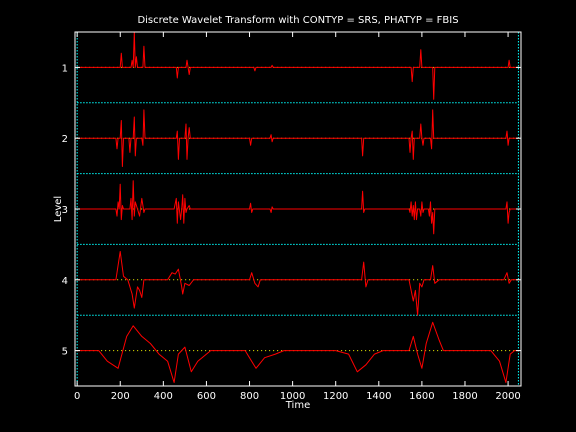  Describe the element at coordinates (65, 139) in the screenshot. I see `y-tick-label-2: 2` at that location.